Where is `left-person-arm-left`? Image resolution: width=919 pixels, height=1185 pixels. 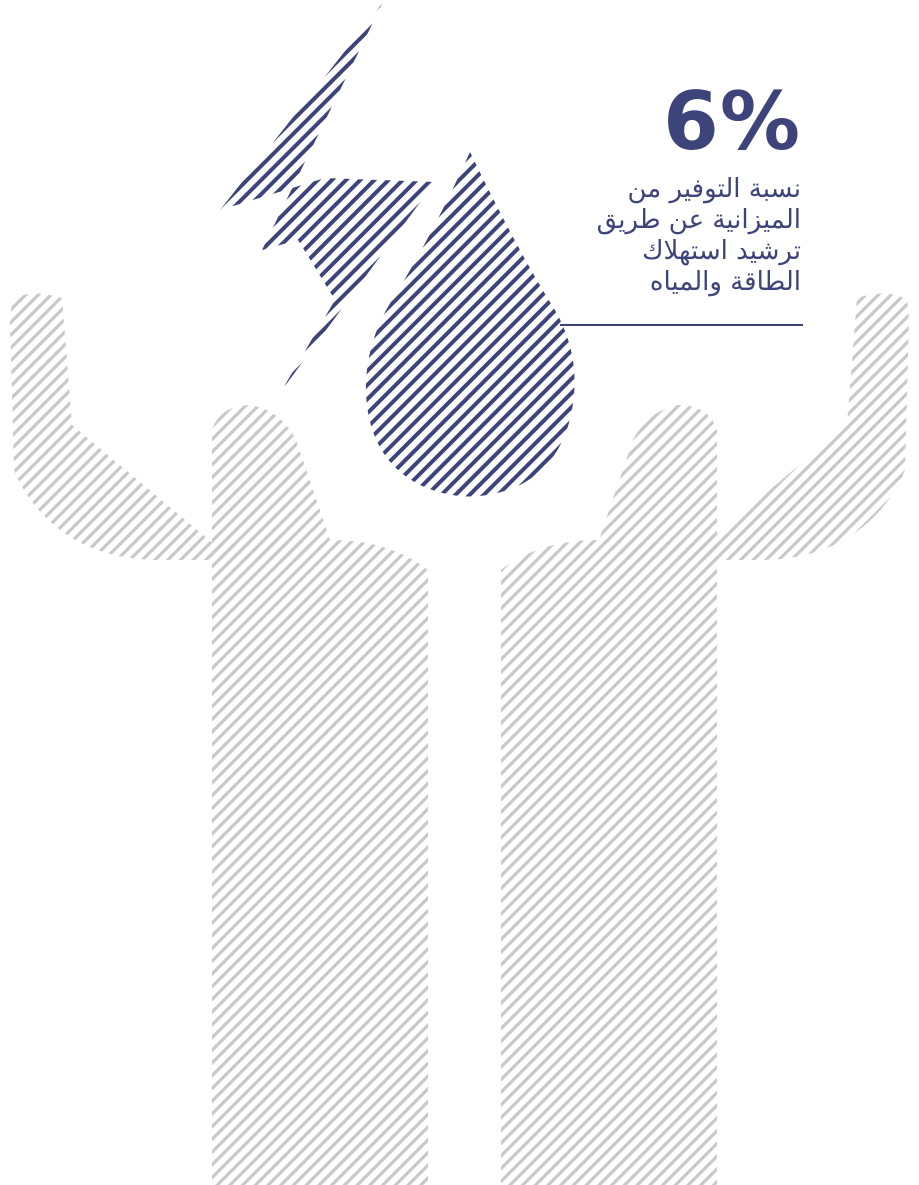 left-person-arm-left is located at coordinates (112, 426).